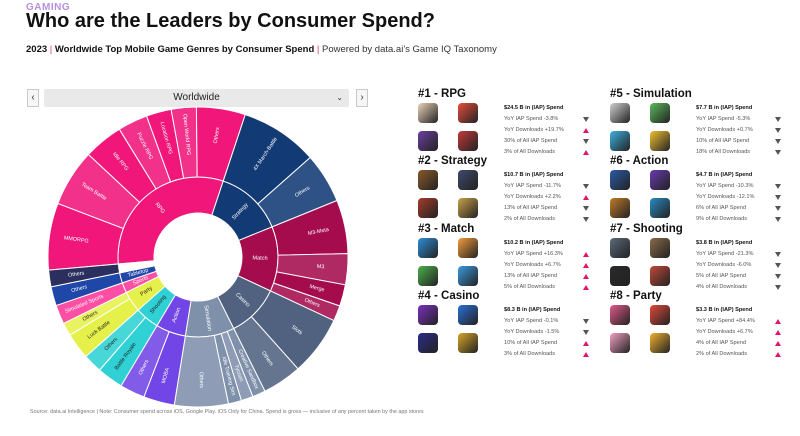 The width and height of the screenshot is (800, 436). I want to click on genre-metric: YoY Downloads +6.7%, so click(724, 332).